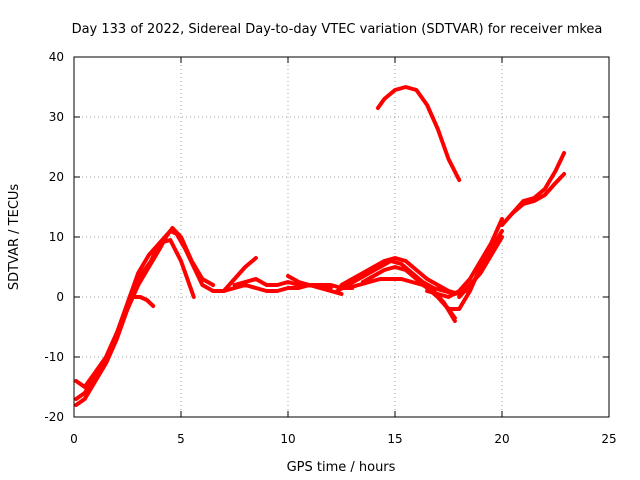 The height and width of the screenshot is (480, 640). What do you see at coordinates (56, 117) in the screenshot?
I see `y-tick-label: 30` at bounding box center [56, 117].